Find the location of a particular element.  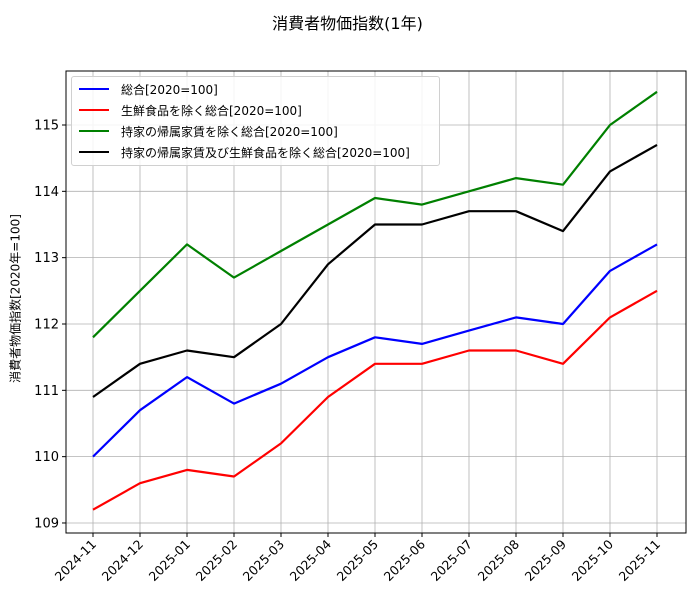

legend-label: 総合[2020=100] is located at coordinates (169, 89).